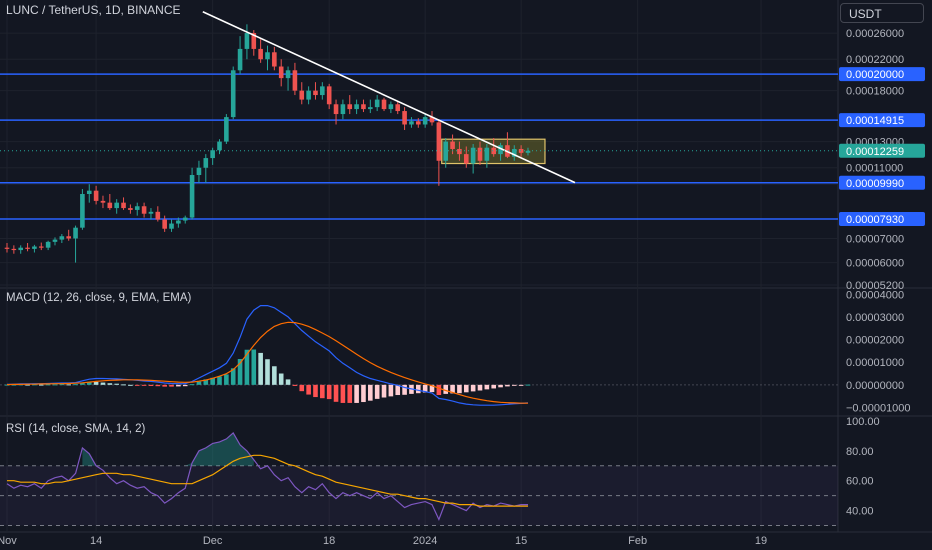 The height and width of the screenshot is (550, 932). Describe the element at coordinates (875, 318) in the screenshot. I see `macd-axis-label: 0.00003000` at that location.